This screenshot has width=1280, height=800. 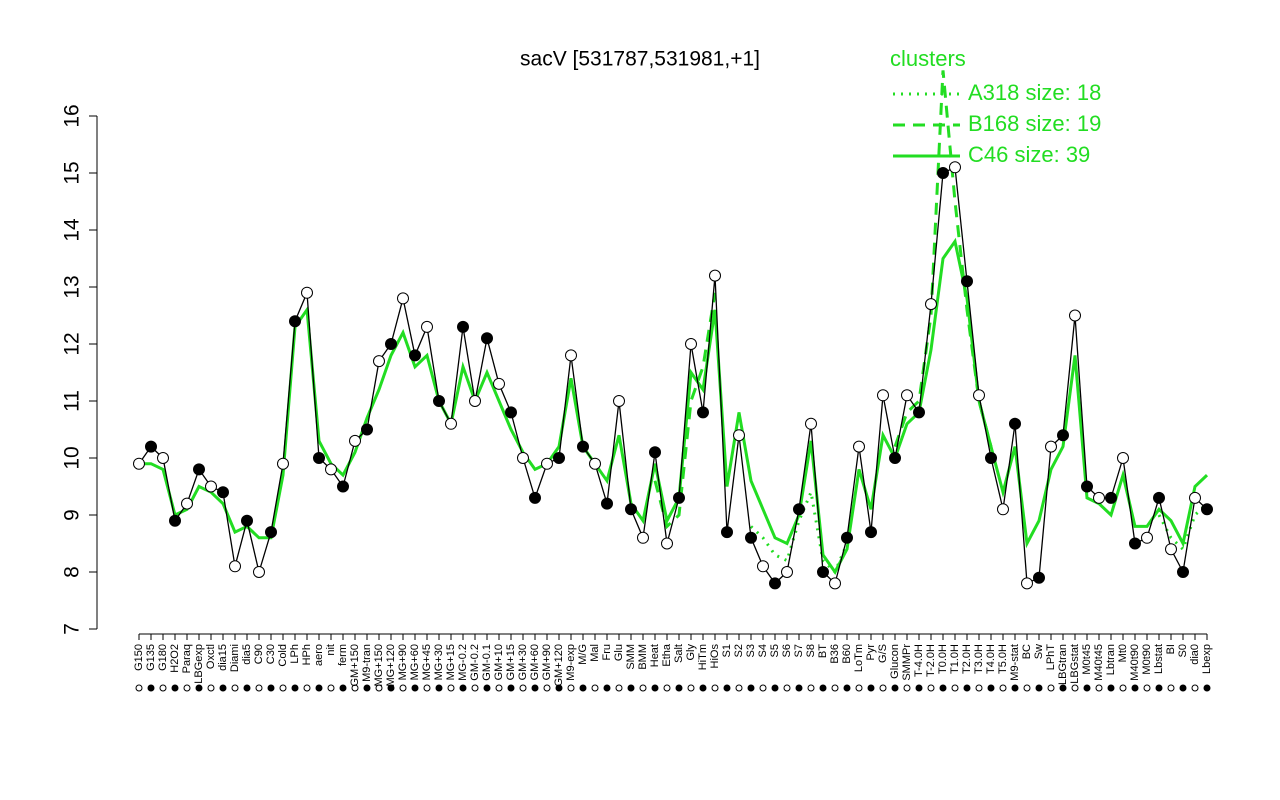 What do you see at coordinates (295, 654) in the screenshot?
I see `x-tick-label: LPh` at bounding box center [295, 654].